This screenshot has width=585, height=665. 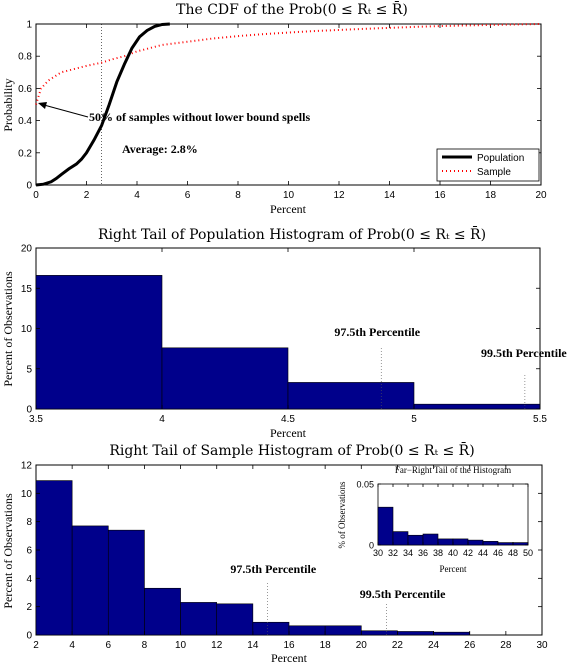 I want to click on sample-x-tick-label: 12, so click(x=217, y=645).